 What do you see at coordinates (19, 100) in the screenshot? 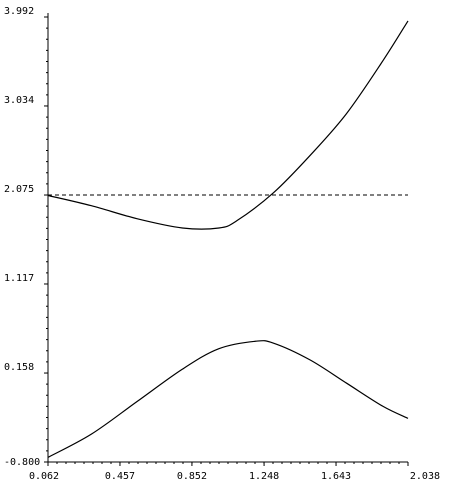
I see `y-tick-label: 3.034` at bounding box center [19, 100].